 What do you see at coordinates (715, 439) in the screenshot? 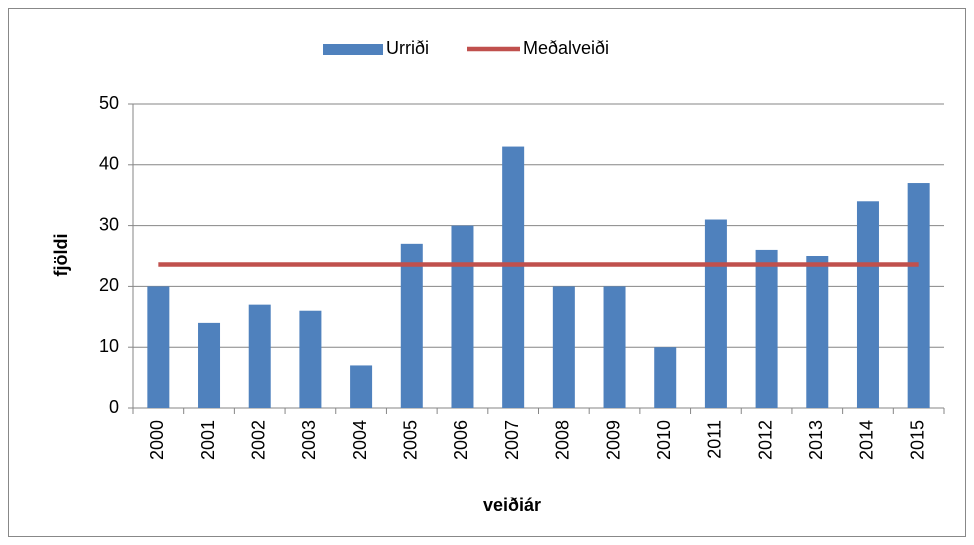
I see `x-tick-label: 2011` at bounding box center [715, 439].